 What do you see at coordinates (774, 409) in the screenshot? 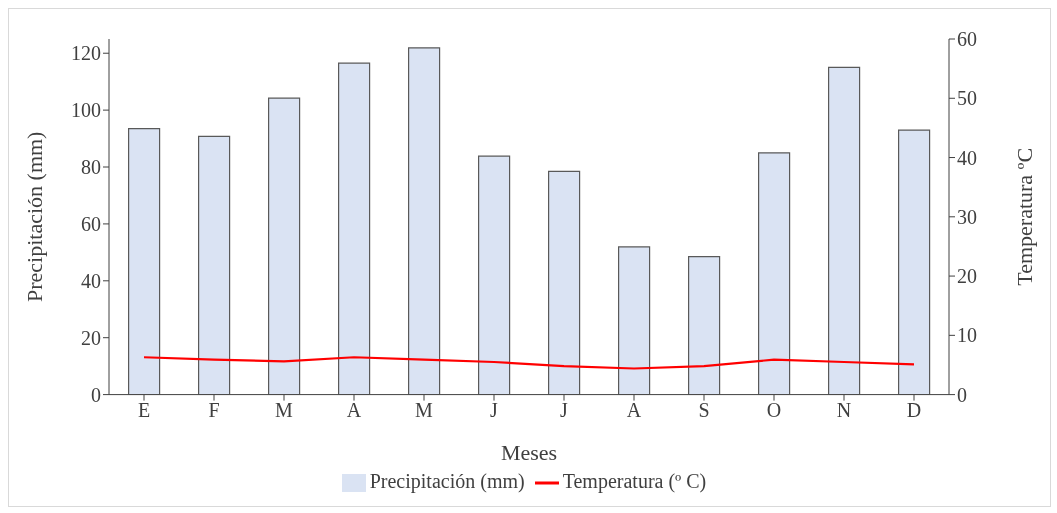
I see `x-tick-label: O` at bounding box center [774, 409].